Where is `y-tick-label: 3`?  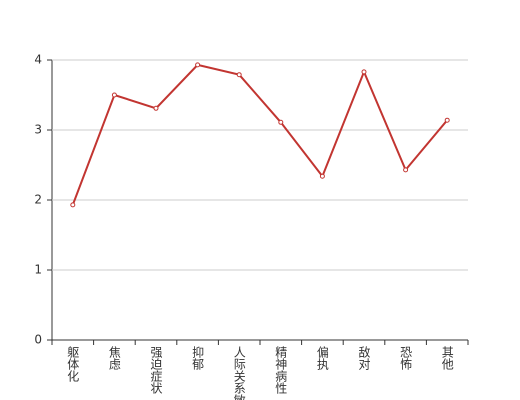 y-tick-label: 3 is located at coordinates (38, 130).